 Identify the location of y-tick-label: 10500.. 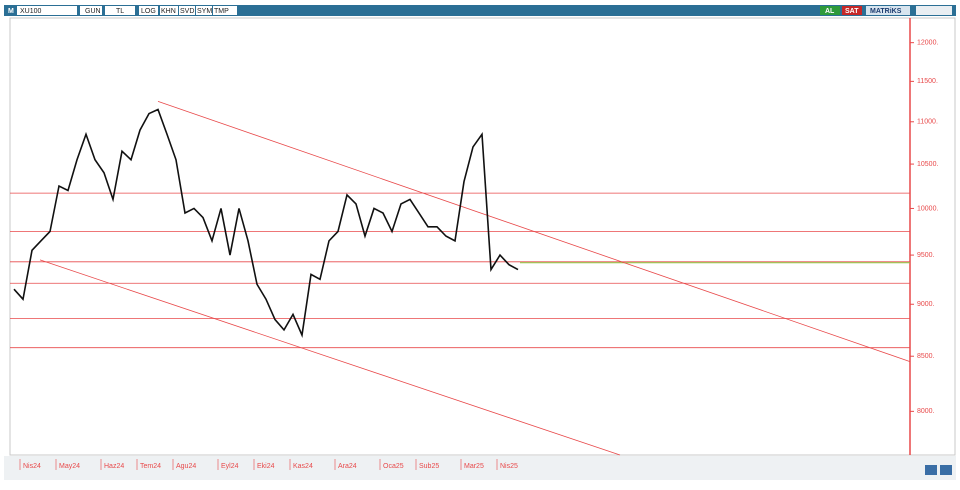
(927, 164).